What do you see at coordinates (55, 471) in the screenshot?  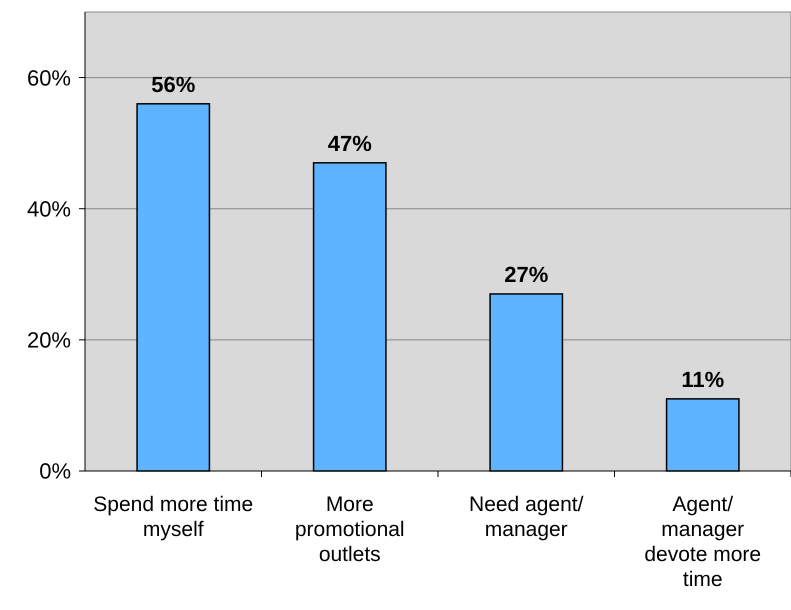 I see `y-tick-label: 0%` at bounding box center [55, 471].